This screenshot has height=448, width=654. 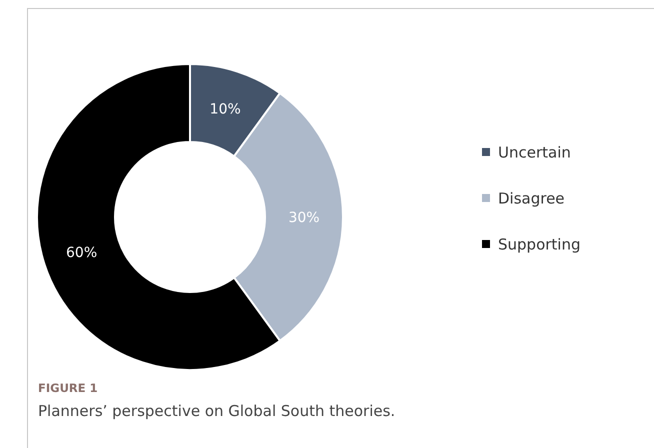 What do you see at coordinates (225, 109) in the screenshot?
I see `data-label: 10%` at bounding box center [225, 109].